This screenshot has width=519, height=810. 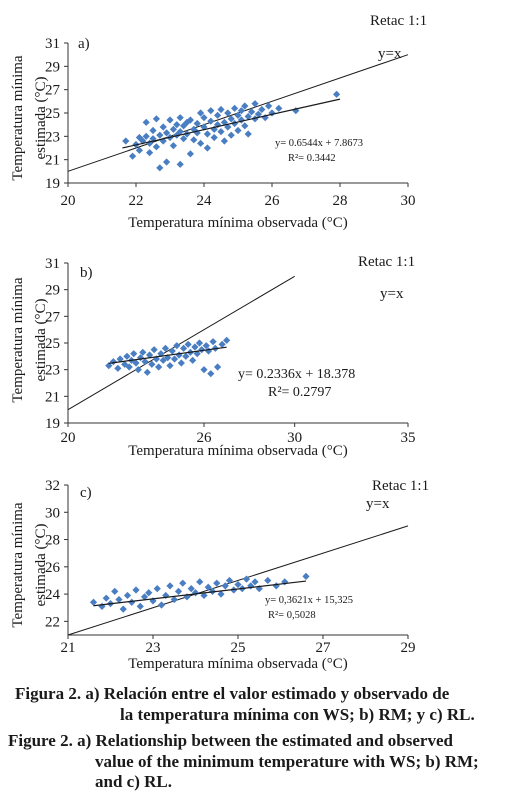 I want to click on regression-equation: y= 0.6544x + 7.8673, so click(x=319, y=143).